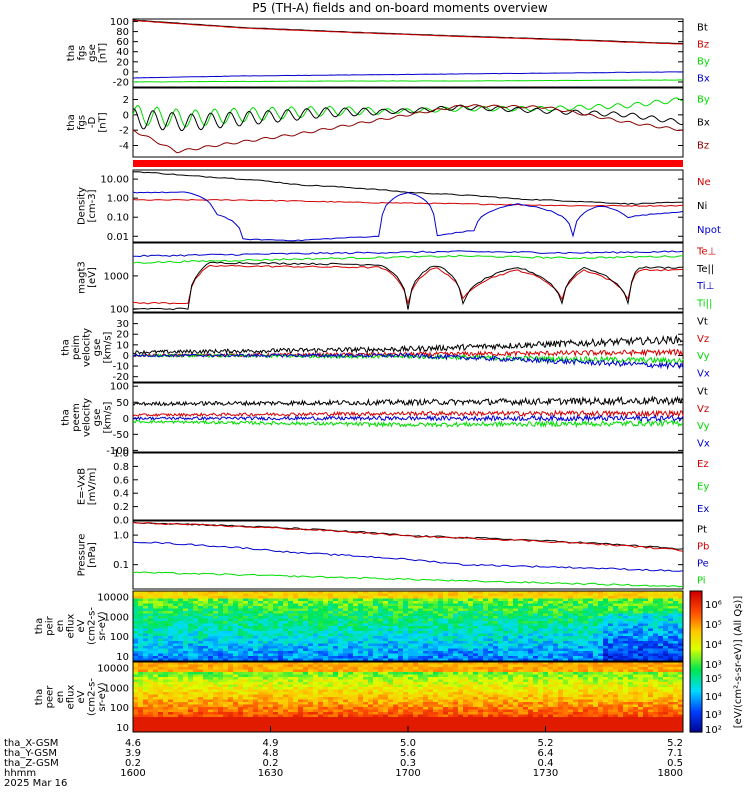 This screenshot has width=750, height=804. Describe the element at coordinates (703, 339) in the screenshot. I see `legend-peim_velocity-1: Vz` at that location.